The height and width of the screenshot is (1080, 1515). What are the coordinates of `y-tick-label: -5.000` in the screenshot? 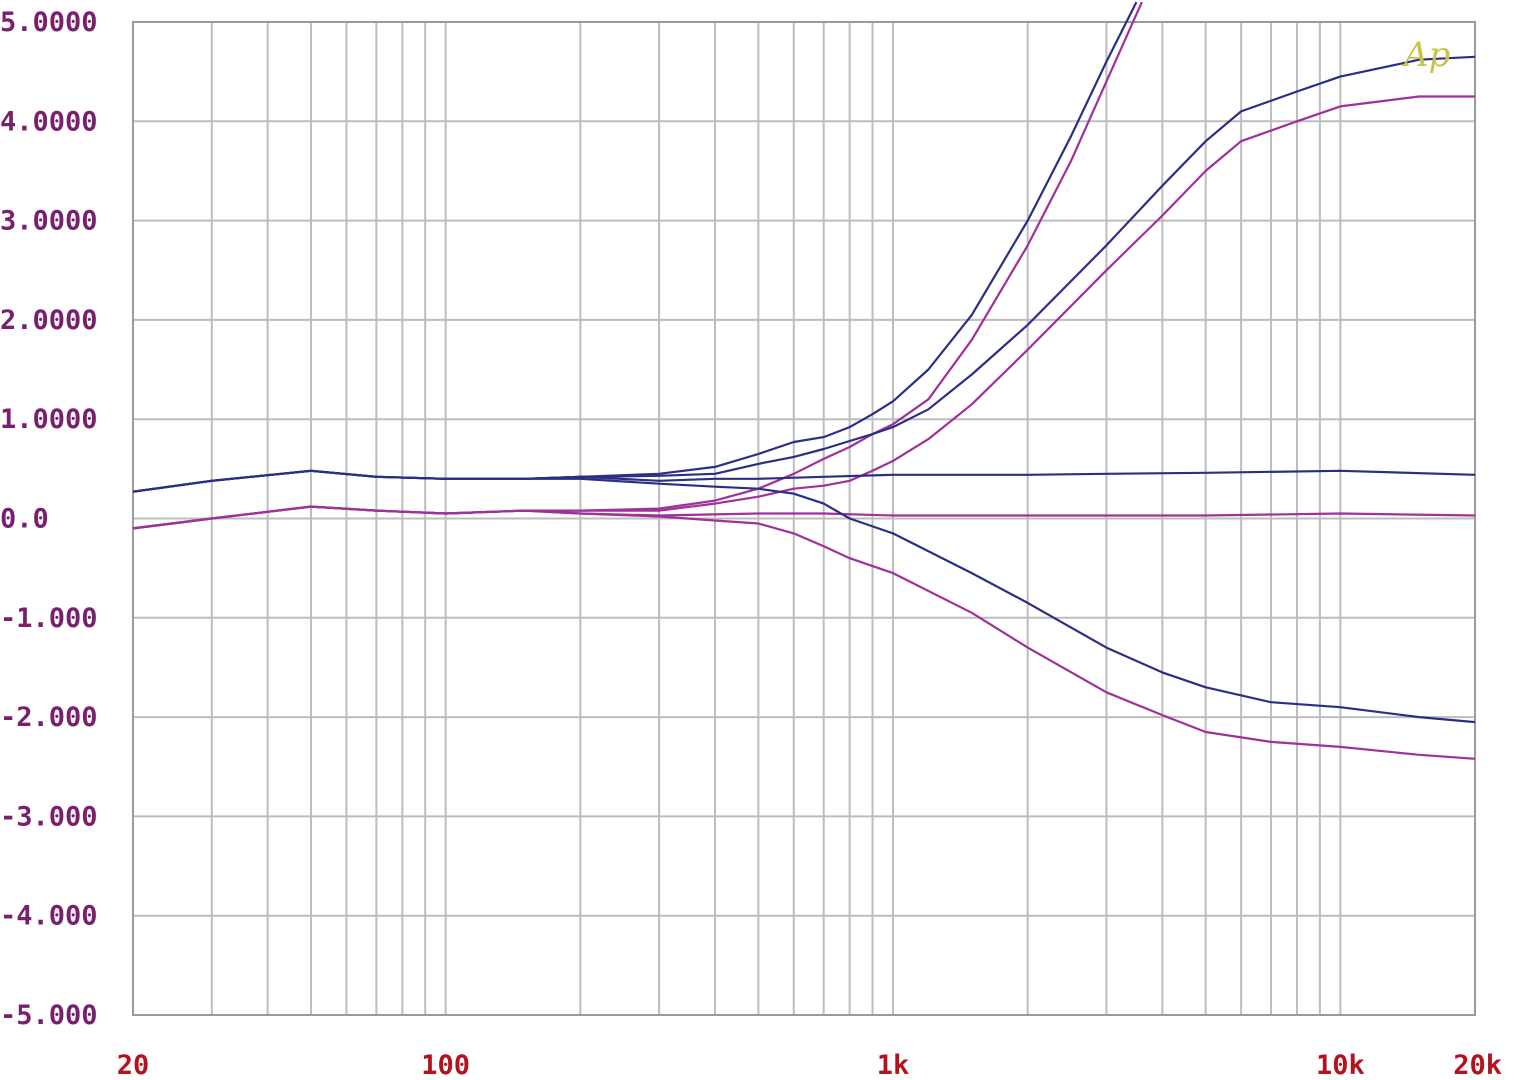 It's located at (49, 1015).